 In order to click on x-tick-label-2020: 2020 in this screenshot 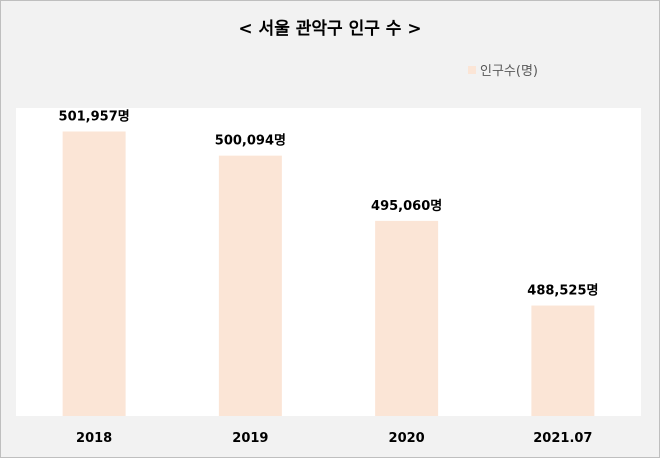, I will do `click(407, 438)`.